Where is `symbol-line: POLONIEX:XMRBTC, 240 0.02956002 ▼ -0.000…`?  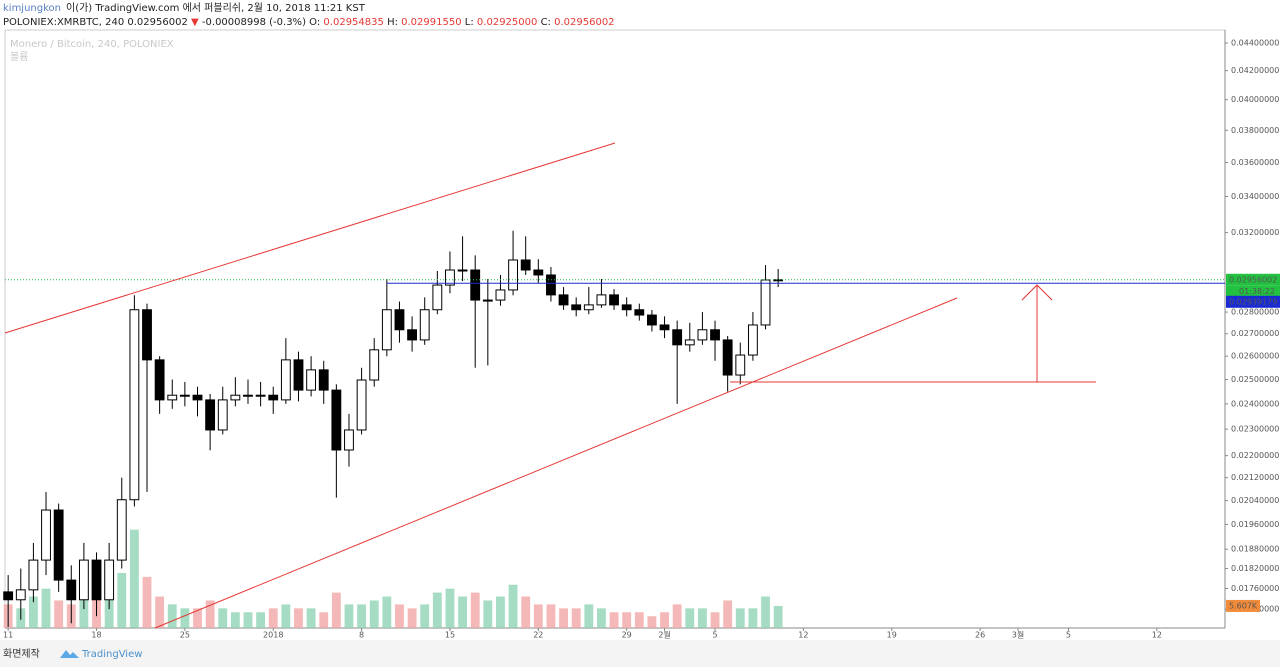 symbol-line: POLONIEX:XMRBTC, 240 0.02956002 ▼ -0.000… is located at coordinates (309, 22).